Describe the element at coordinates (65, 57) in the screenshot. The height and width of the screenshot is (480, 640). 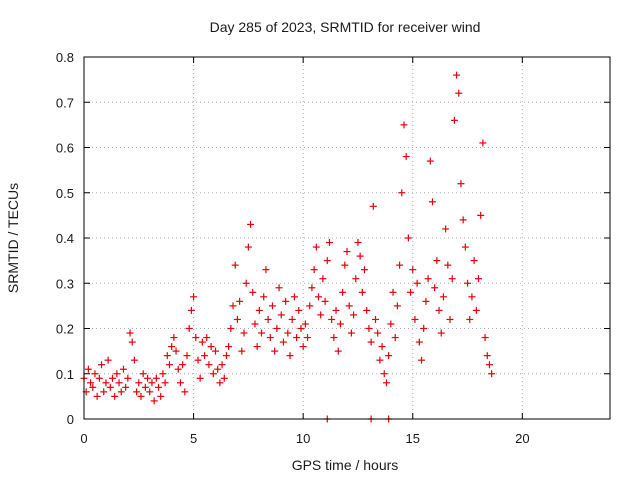
I see `y-tick-label: 0.8` at that location.